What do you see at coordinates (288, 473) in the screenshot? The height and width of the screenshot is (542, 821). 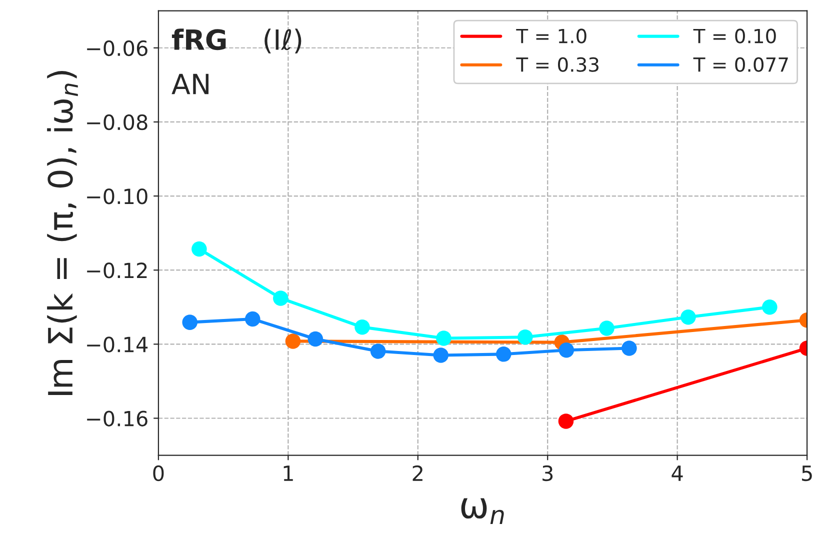 I see `x-tick-label: 1` at bounding box center [288, 473].